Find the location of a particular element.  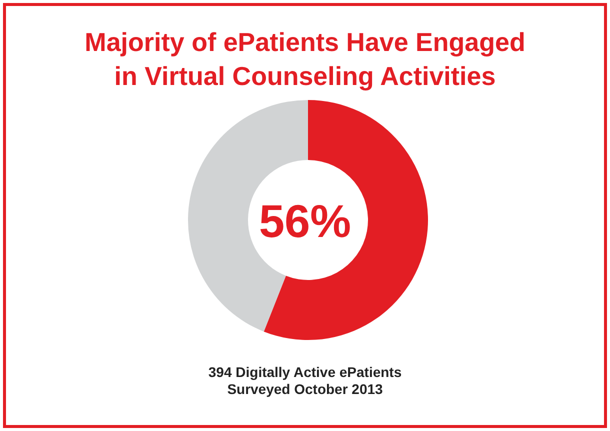

text: Surveyed October 2013 is located at coordinates (305, 389).